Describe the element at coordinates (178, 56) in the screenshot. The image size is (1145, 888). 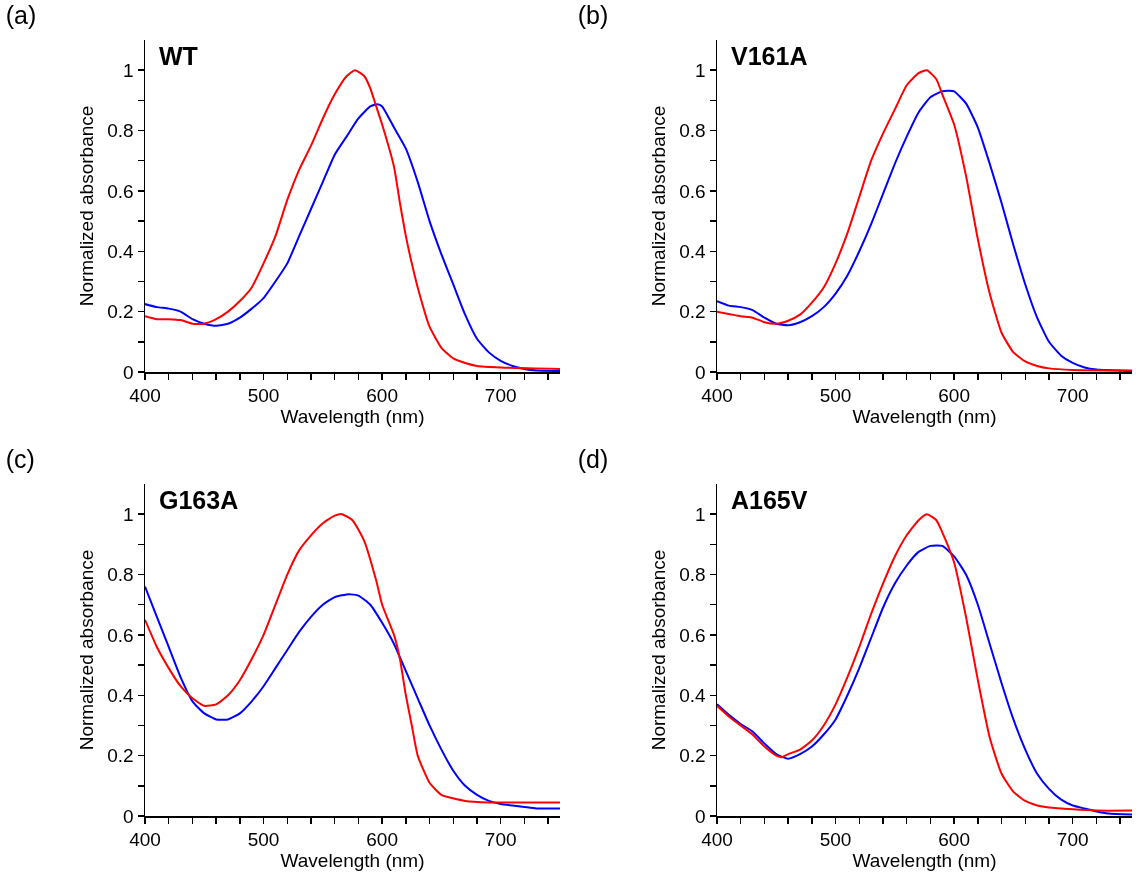
I see `annotation: WT` at that location.